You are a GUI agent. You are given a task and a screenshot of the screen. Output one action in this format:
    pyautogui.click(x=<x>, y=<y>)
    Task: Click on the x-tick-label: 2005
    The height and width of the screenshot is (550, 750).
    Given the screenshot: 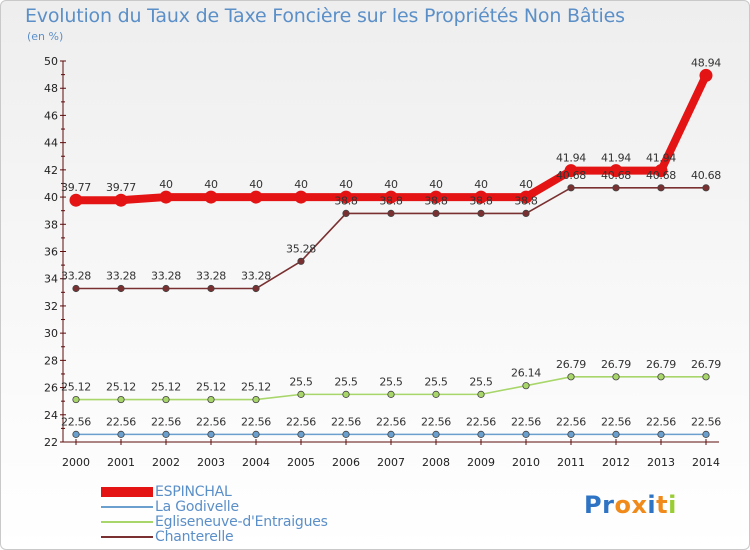 What is the action you would take?
    pyautogui.click(x=301, y=462)
    